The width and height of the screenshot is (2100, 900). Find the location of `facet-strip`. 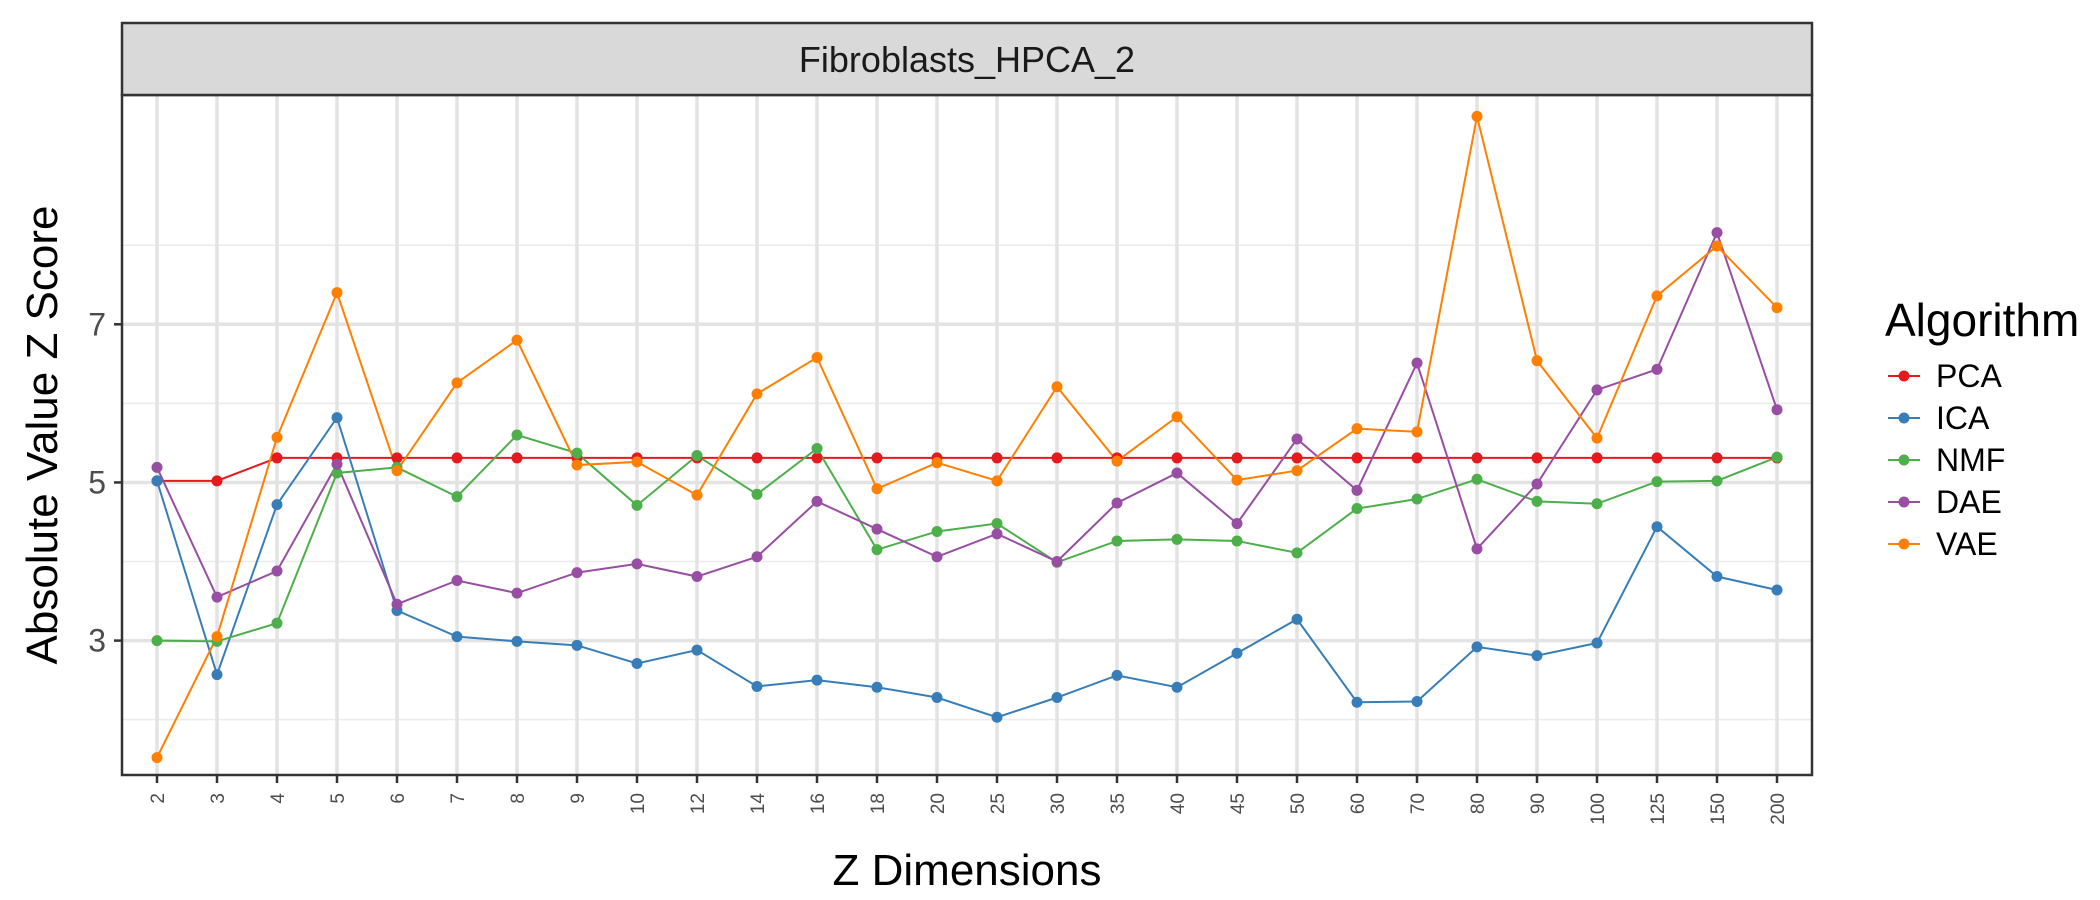

facet-strip is located at coordinates (967, 59).